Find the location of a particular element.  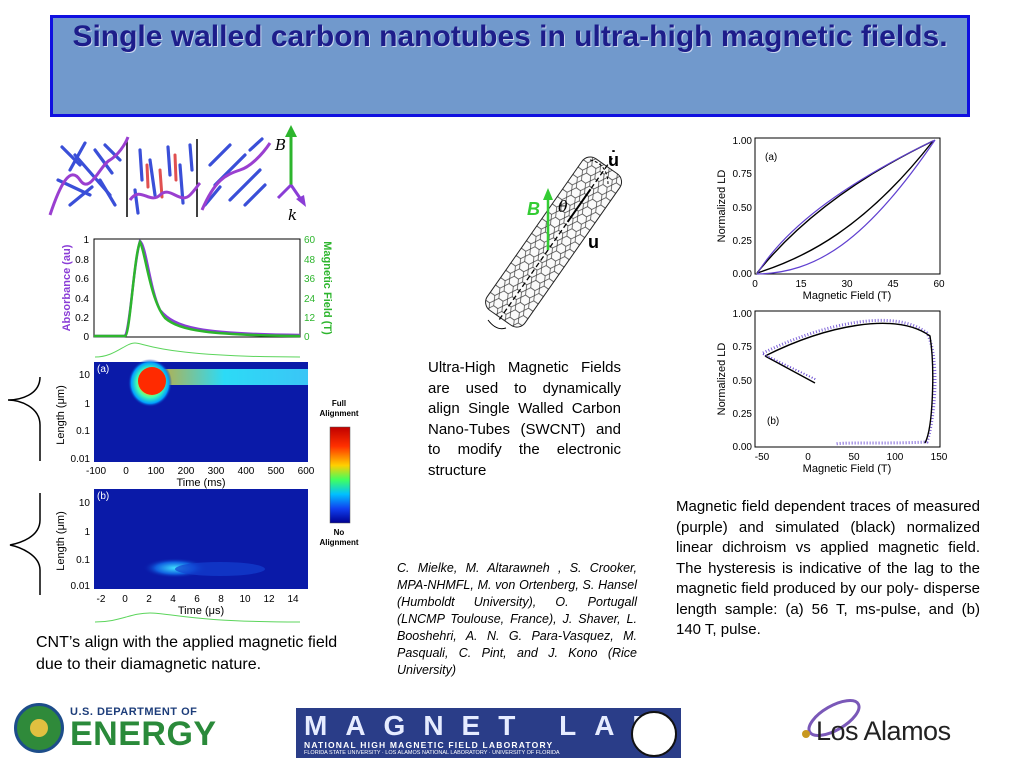

heatmap-b-xlabel: Time (μs) is located at coordinates (201, 611).